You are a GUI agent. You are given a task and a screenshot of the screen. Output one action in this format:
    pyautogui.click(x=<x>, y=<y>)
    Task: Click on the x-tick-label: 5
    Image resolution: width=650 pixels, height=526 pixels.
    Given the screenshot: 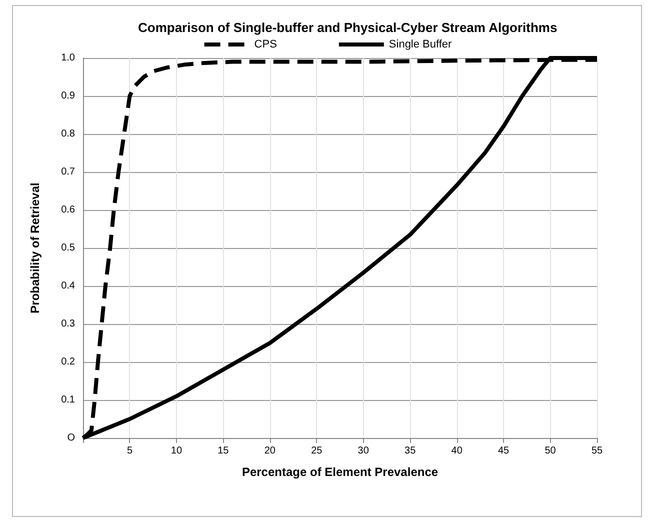 What is the action you would take?
    pyautogui.click(x=129, y=451)
    